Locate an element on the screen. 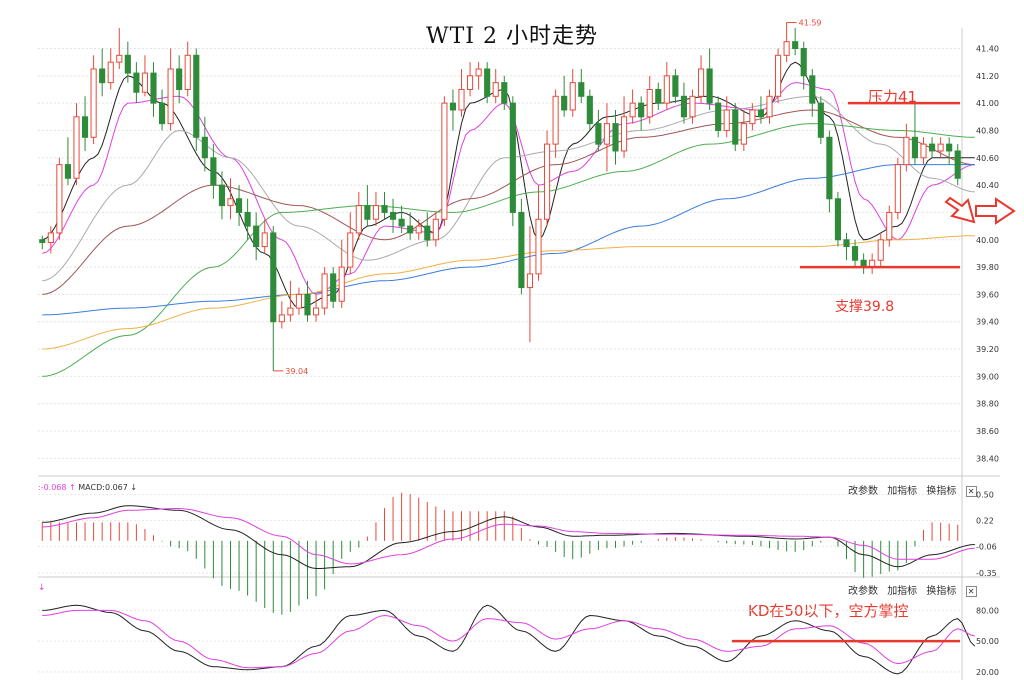 This screenshot has height=690, width=1024. price-tick-label: 41.20 is located at coordinates (987, 76).